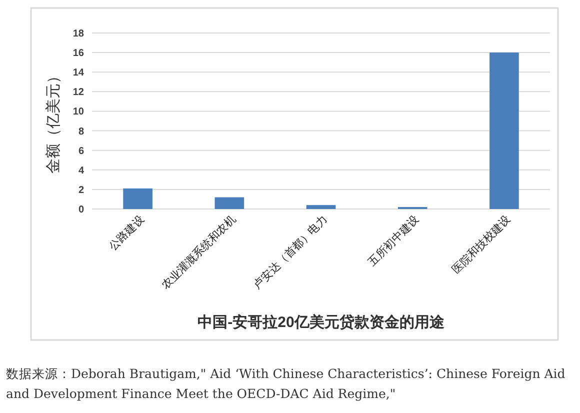 The height and width of the screenshot is (413, 580). Describe the element at coordinates (78, 54) in the screenshot. I see `y-tick-label: 16` at that location.